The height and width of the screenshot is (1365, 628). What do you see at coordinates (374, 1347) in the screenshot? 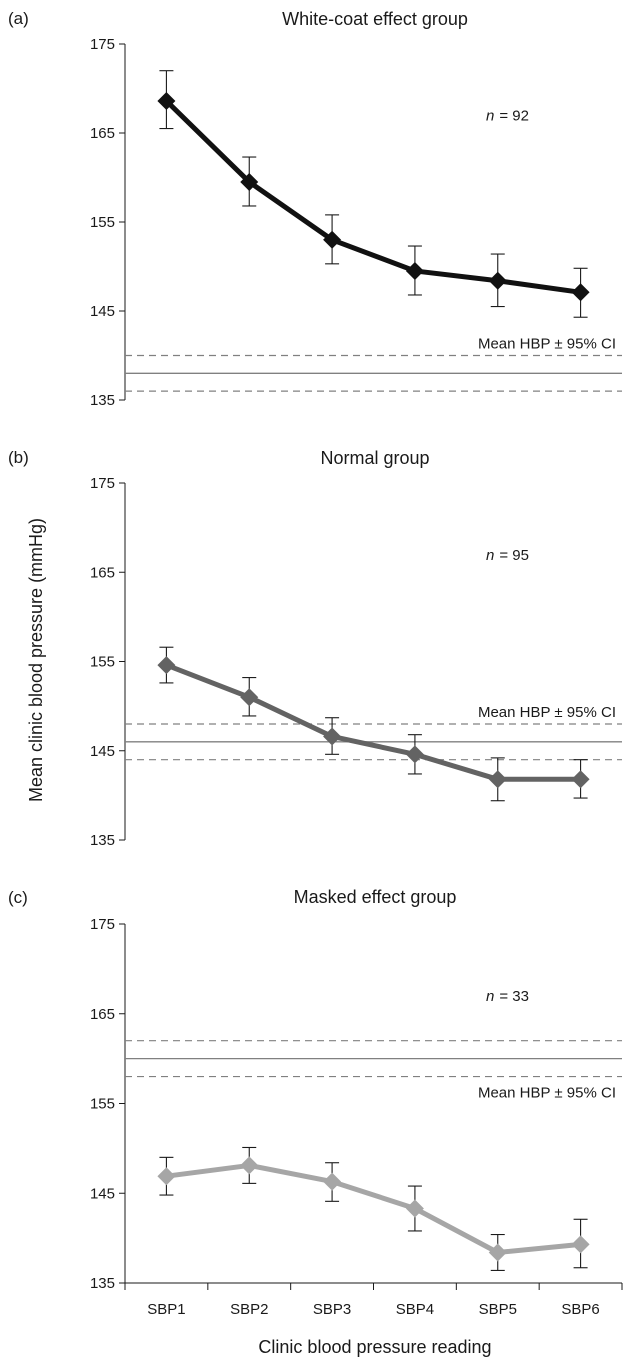
I see `x-axis-title: Clinic blood pressure reading` at bounding box center [374, 1347].